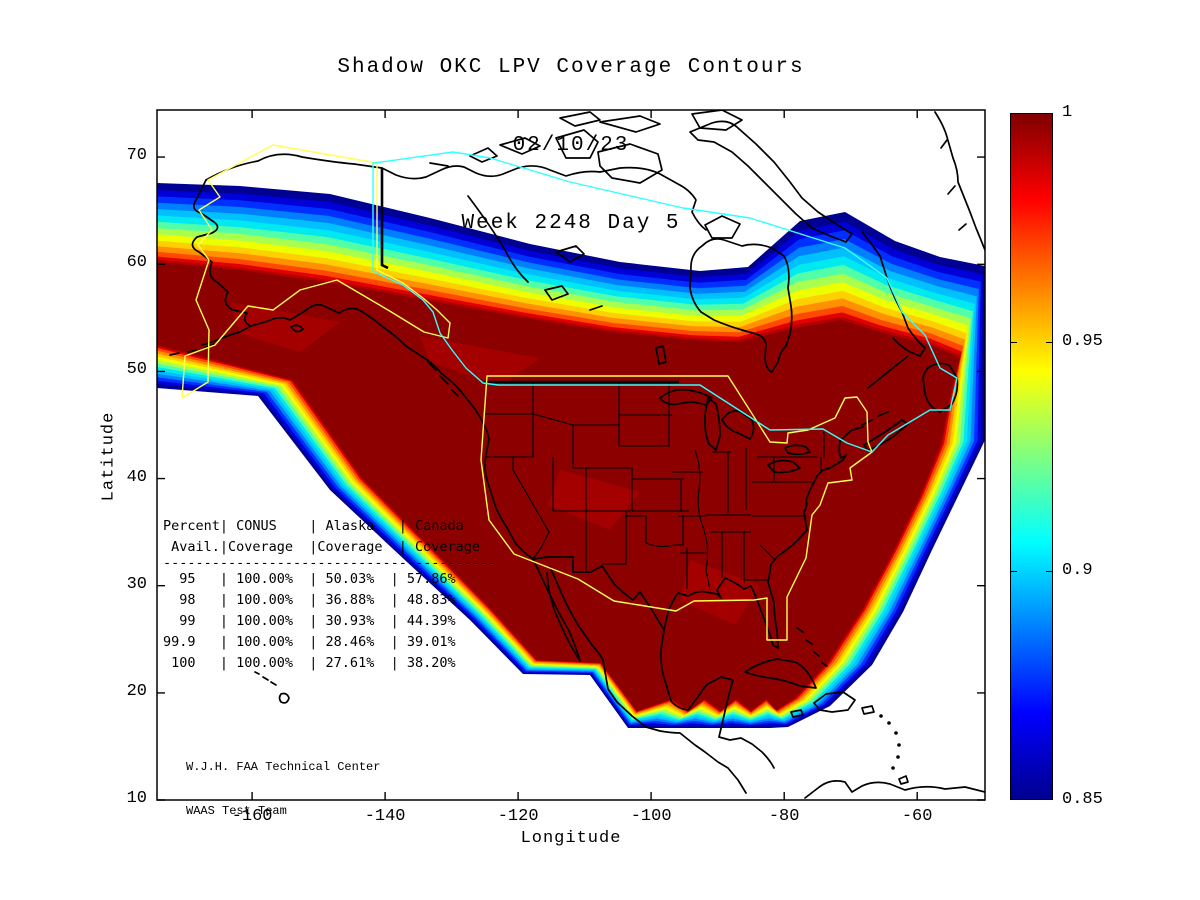  Describe the element at coordinates (1077, 570) in the screenshot. I see `colorbar-tick-label: 0.9` at that location.